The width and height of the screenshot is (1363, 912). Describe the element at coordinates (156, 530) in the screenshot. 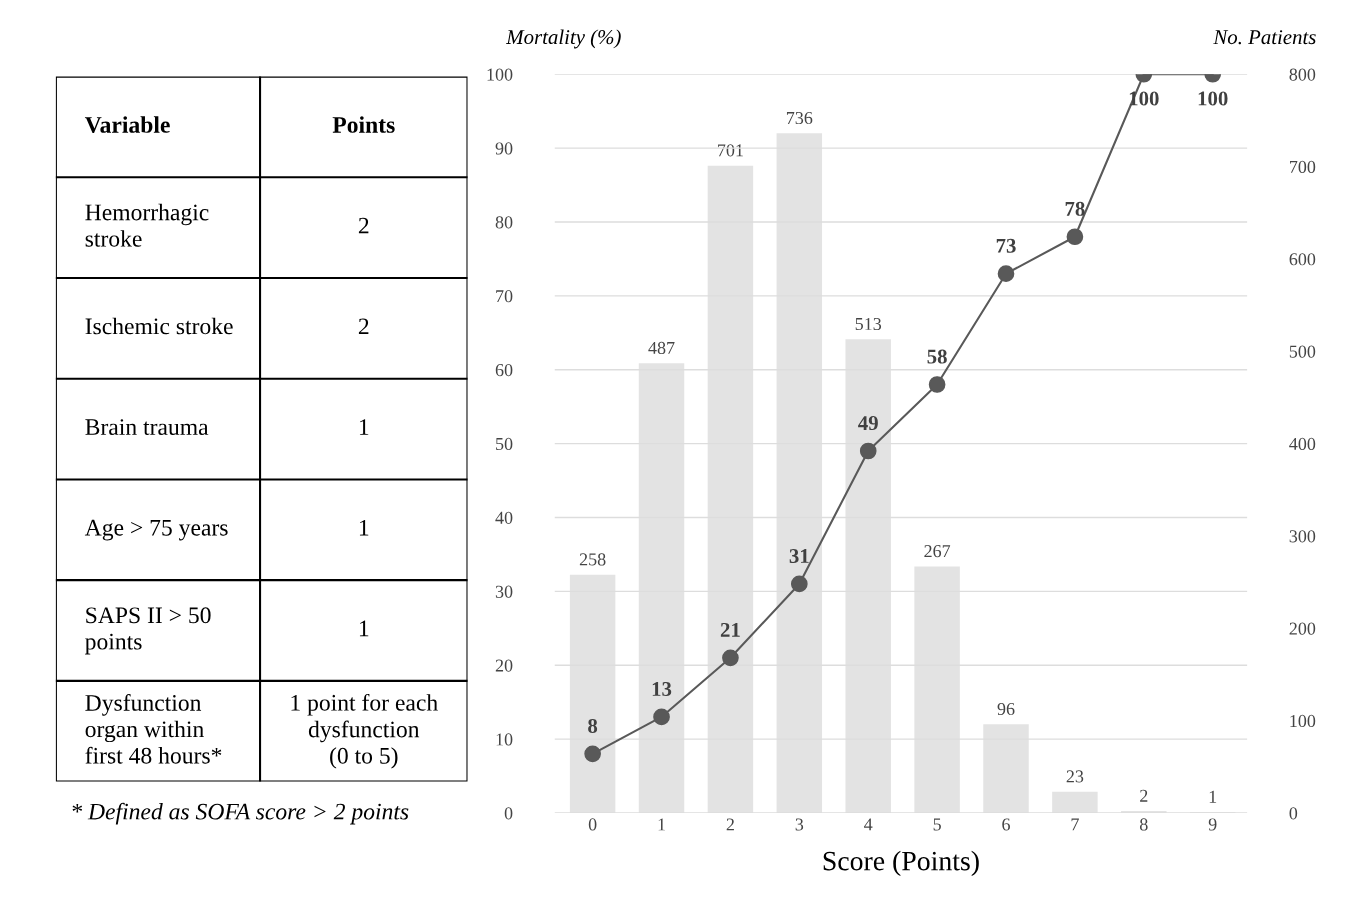

I see `text: Age > 75 years` at that location.